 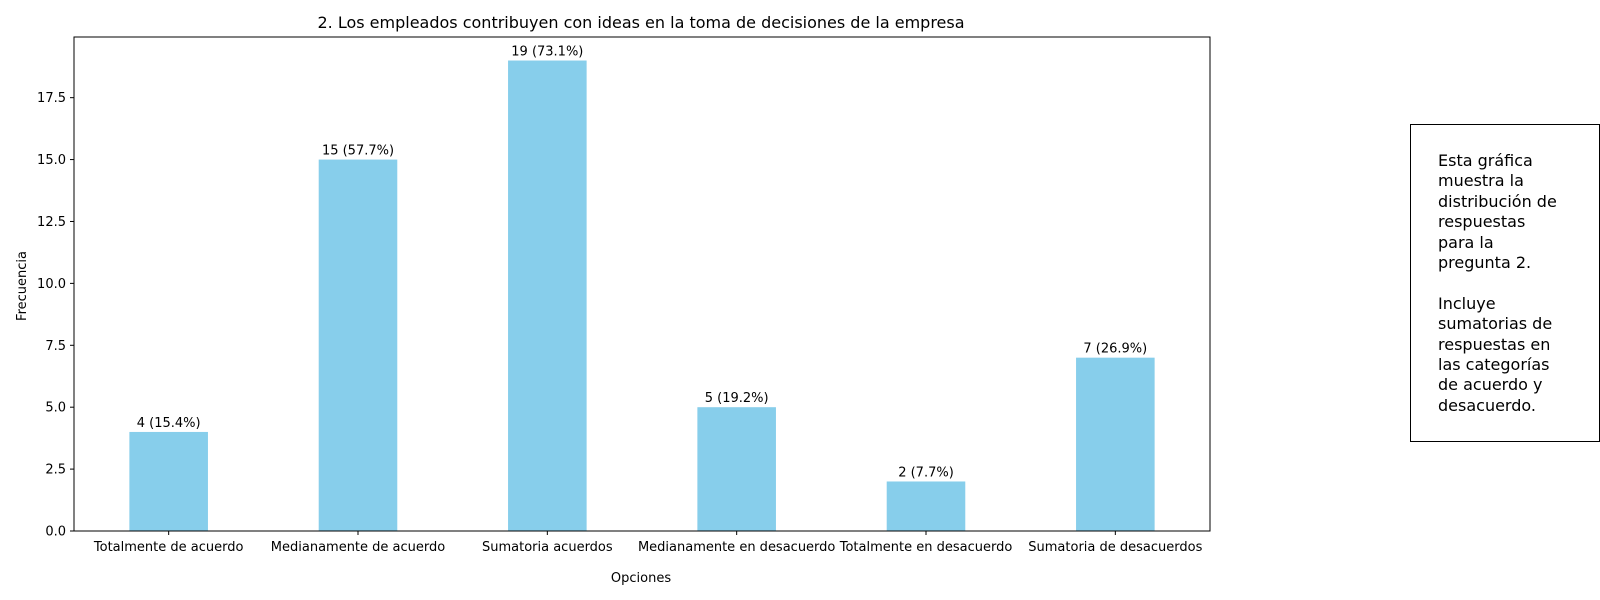 What do you see at coordinates (547, 547) in the screenshot?
I see `x-tick-label: Sumatoria acuerdos` at bounding box center [547, 547].